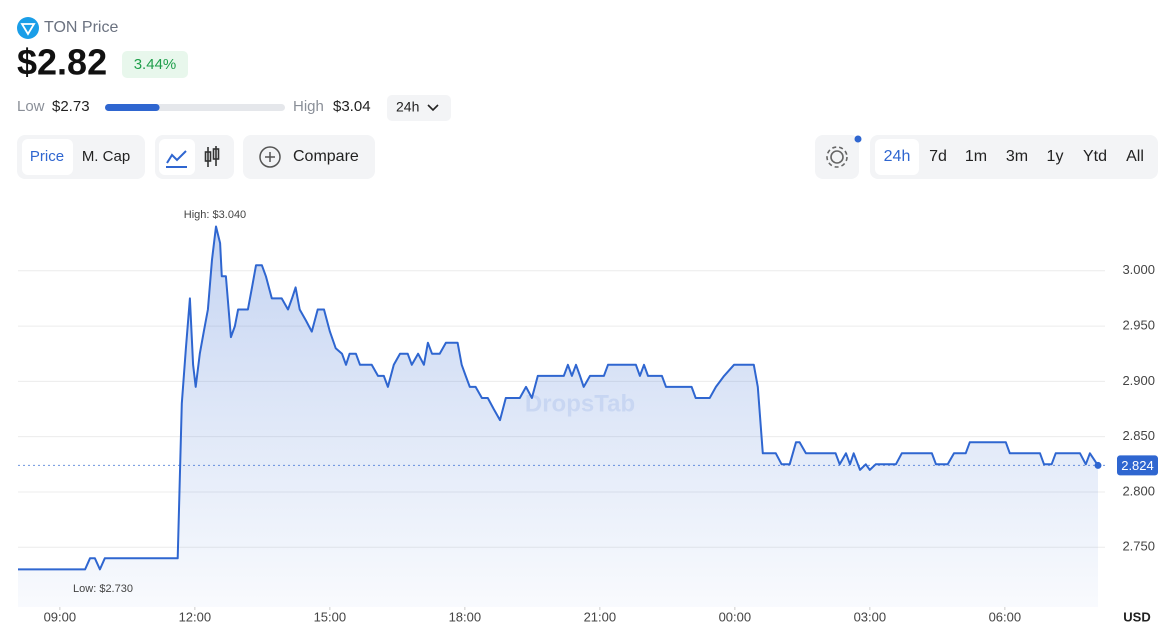  What do you see at coordinates (976, 156) in the screenshot?
I see `timeframe-tab: 1m` at bounding box center [976, 156].